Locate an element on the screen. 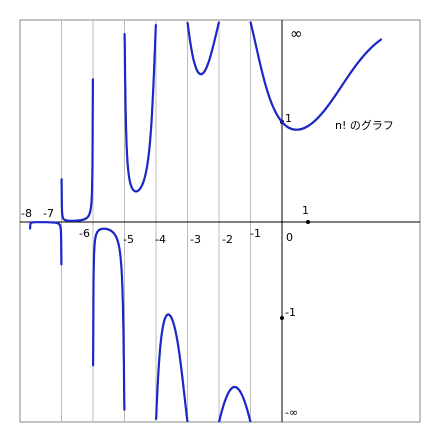 The width and height of the screenshot is (441, 448). x-label: -7 is located at coordinates (48, 213).